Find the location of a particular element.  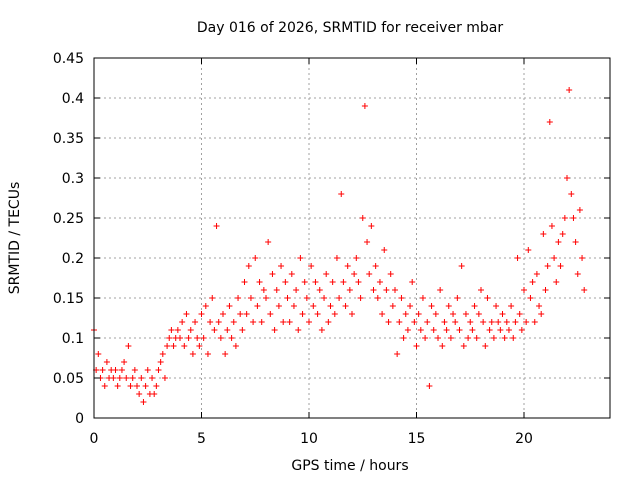

y-tick-label: 0.25 is located at coordinates (68, 219).